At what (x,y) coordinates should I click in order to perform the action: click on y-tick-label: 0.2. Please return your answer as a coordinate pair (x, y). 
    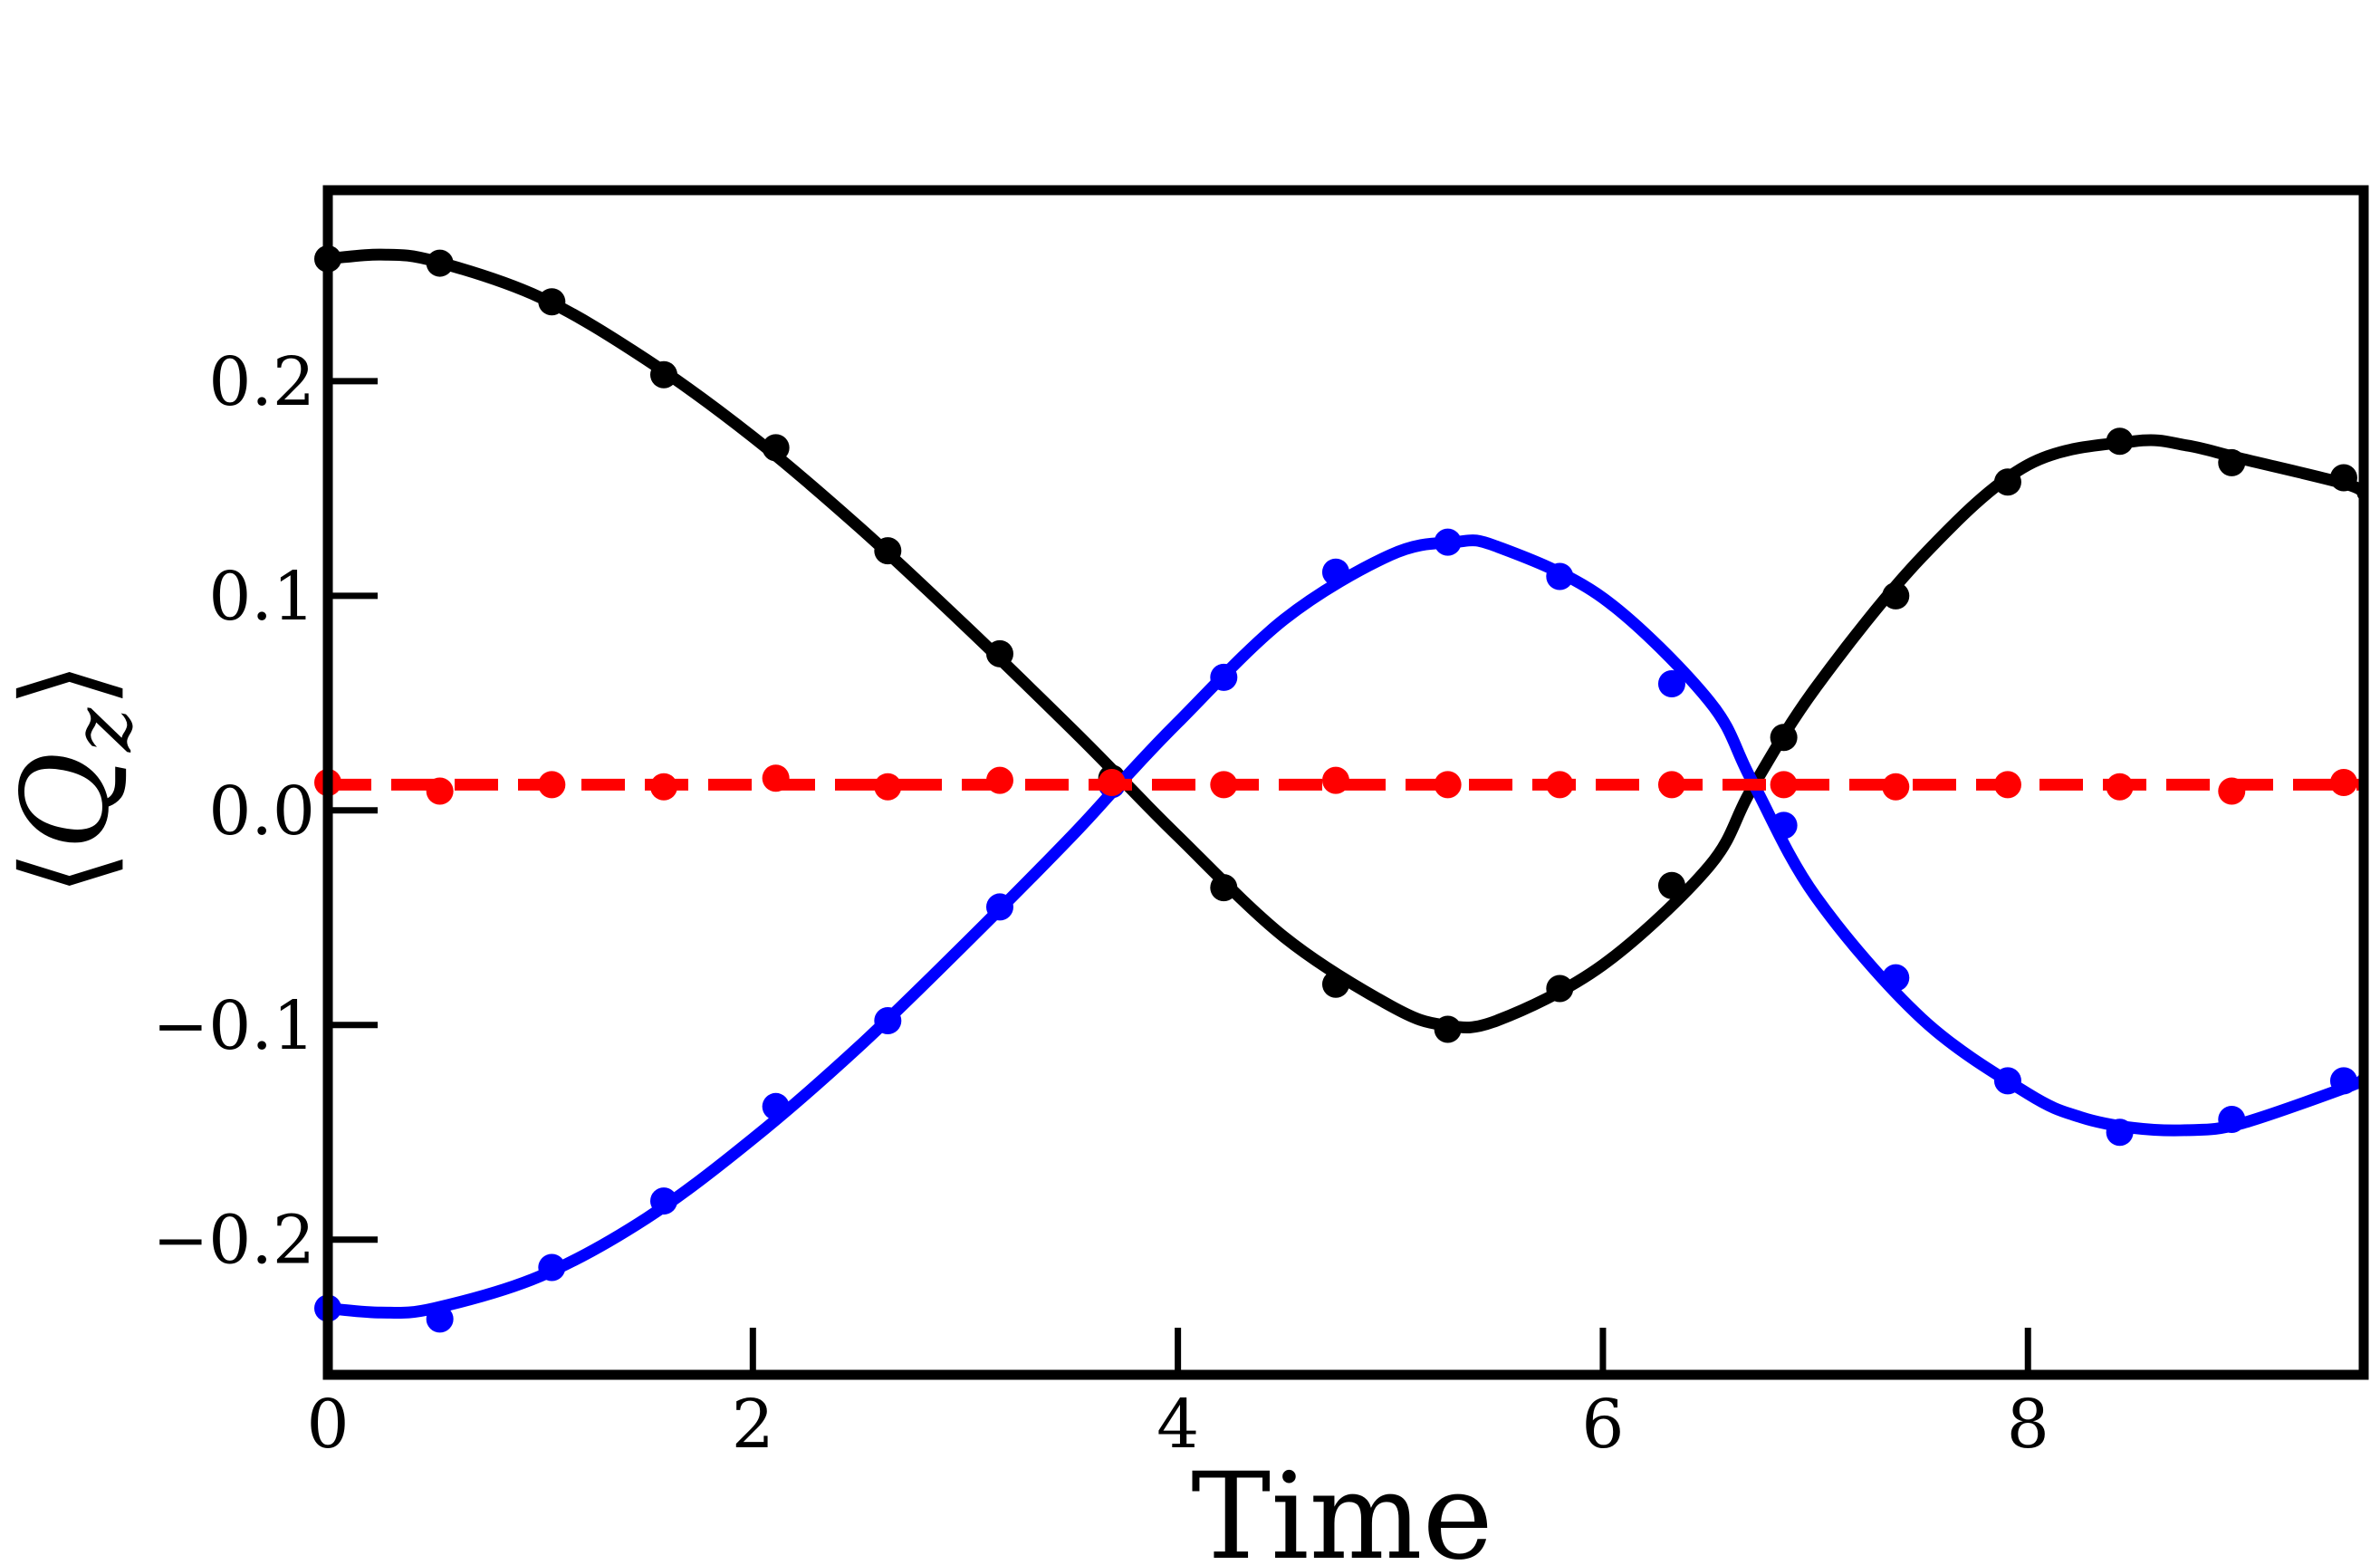
    Looking at the image, I should click on (262, 382).